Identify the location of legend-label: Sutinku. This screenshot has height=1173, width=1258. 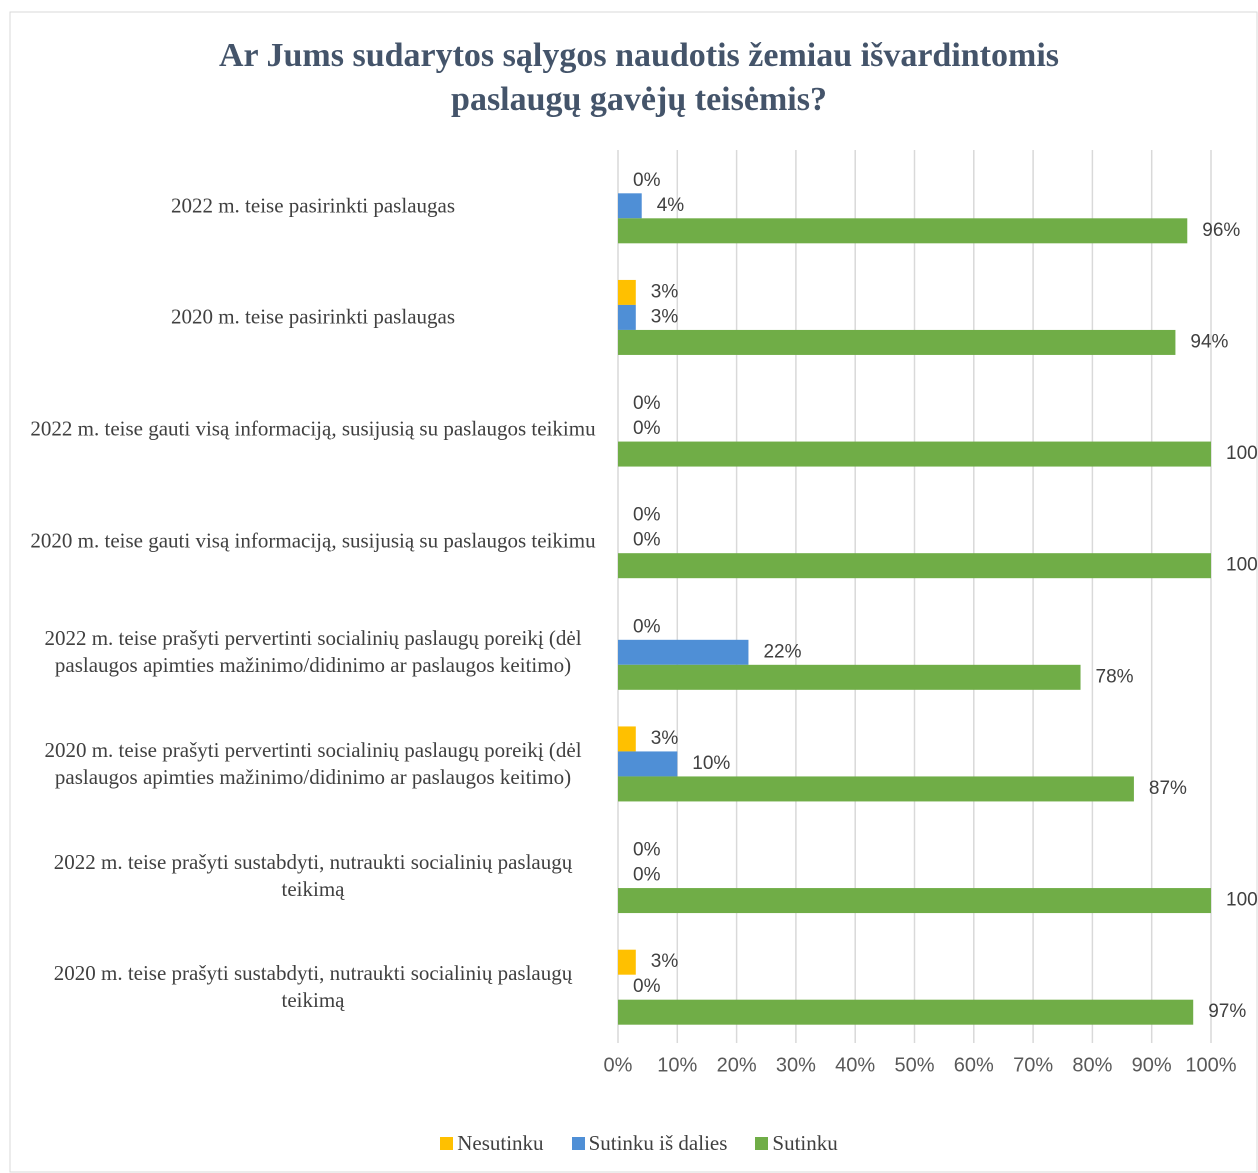
(805, 1143).